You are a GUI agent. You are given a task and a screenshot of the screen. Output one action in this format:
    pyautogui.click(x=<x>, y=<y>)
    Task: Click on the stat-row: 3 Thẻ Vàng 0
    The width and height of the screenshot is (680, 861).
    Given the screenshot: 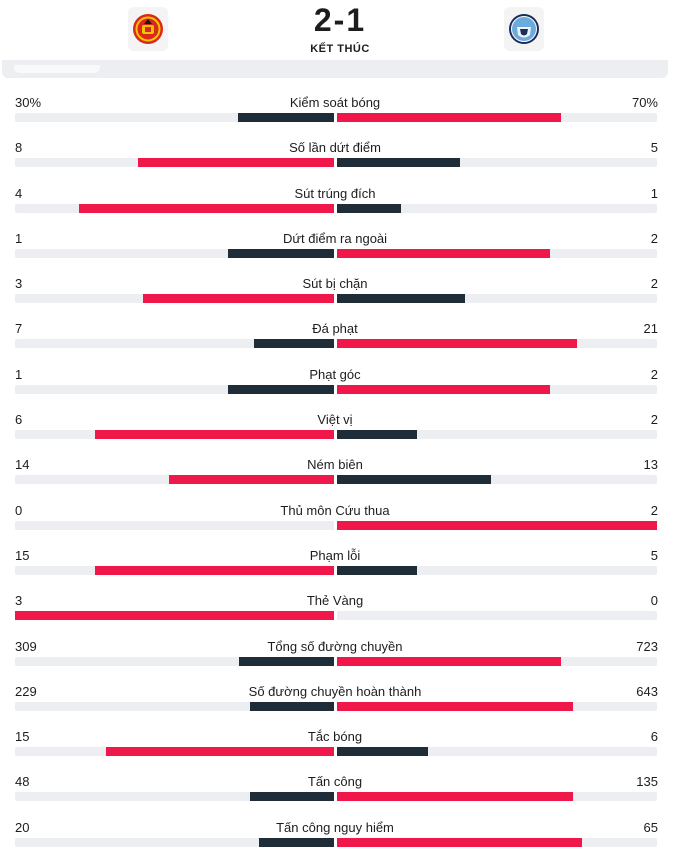 What is the action you would take?
    pyautogui.click(x=340, y=611)
    